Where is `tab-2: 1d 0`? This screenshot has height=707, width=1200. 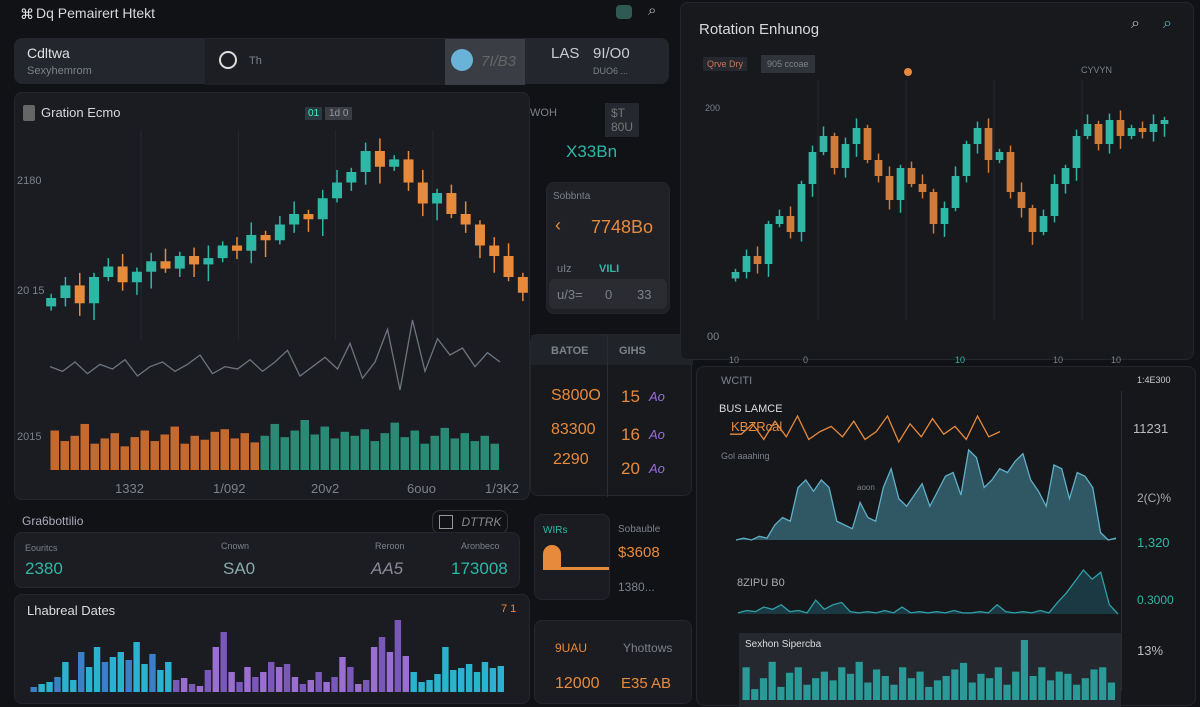 tab-2: 1d 0 is located at coordinates (339, 113).